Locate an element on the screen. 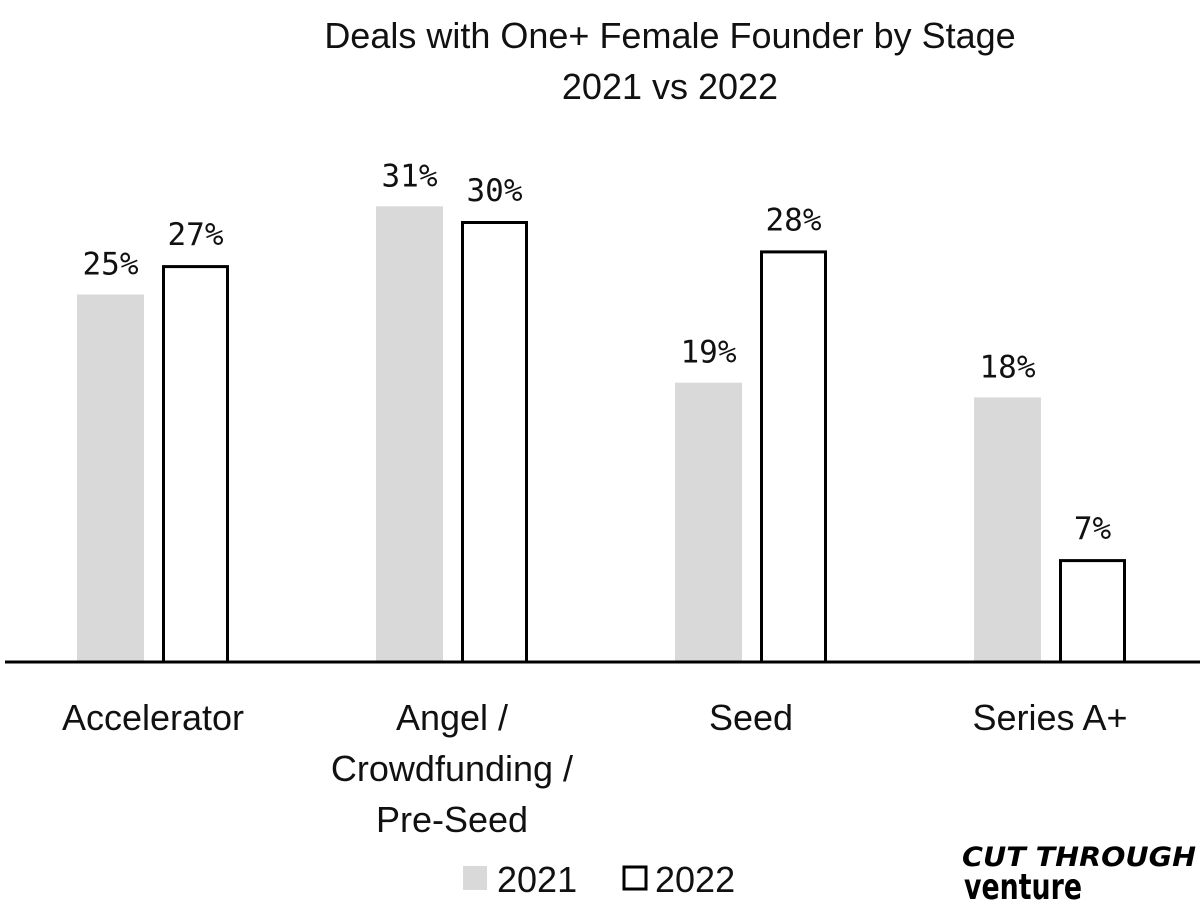  category-label-2: Seed is located at coordinates (751, 717).